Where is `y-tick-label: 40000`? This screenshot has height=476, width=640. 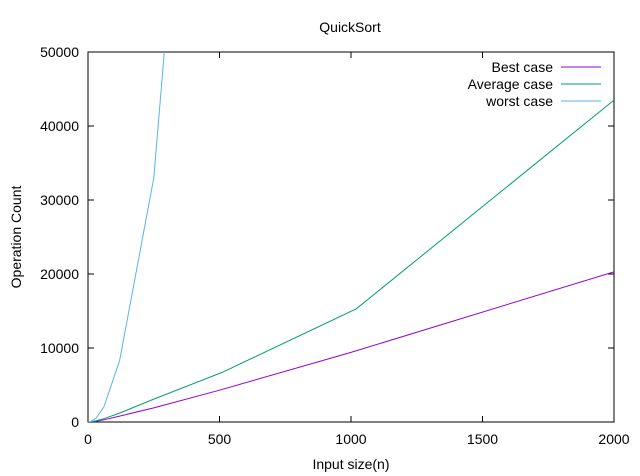 y-tick-label: 40000 is located at coordinates (59, 126).